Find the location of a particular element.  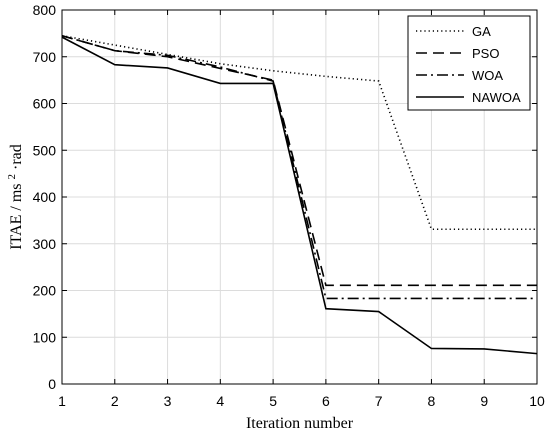

legend-box is located at coordinates (469, 63).